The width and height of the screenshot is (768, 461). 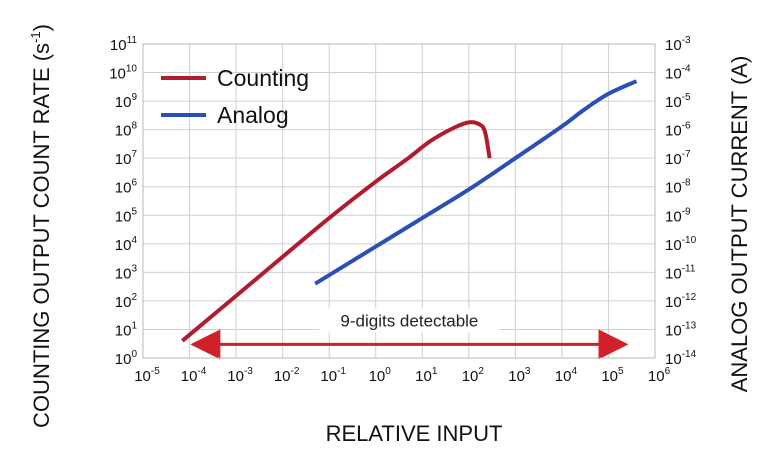 What do you see at coordinates (678, 215) in the screenshot?
I see `y-right-tick-label: 10⁻⁹` at bounding box center [678, 215].